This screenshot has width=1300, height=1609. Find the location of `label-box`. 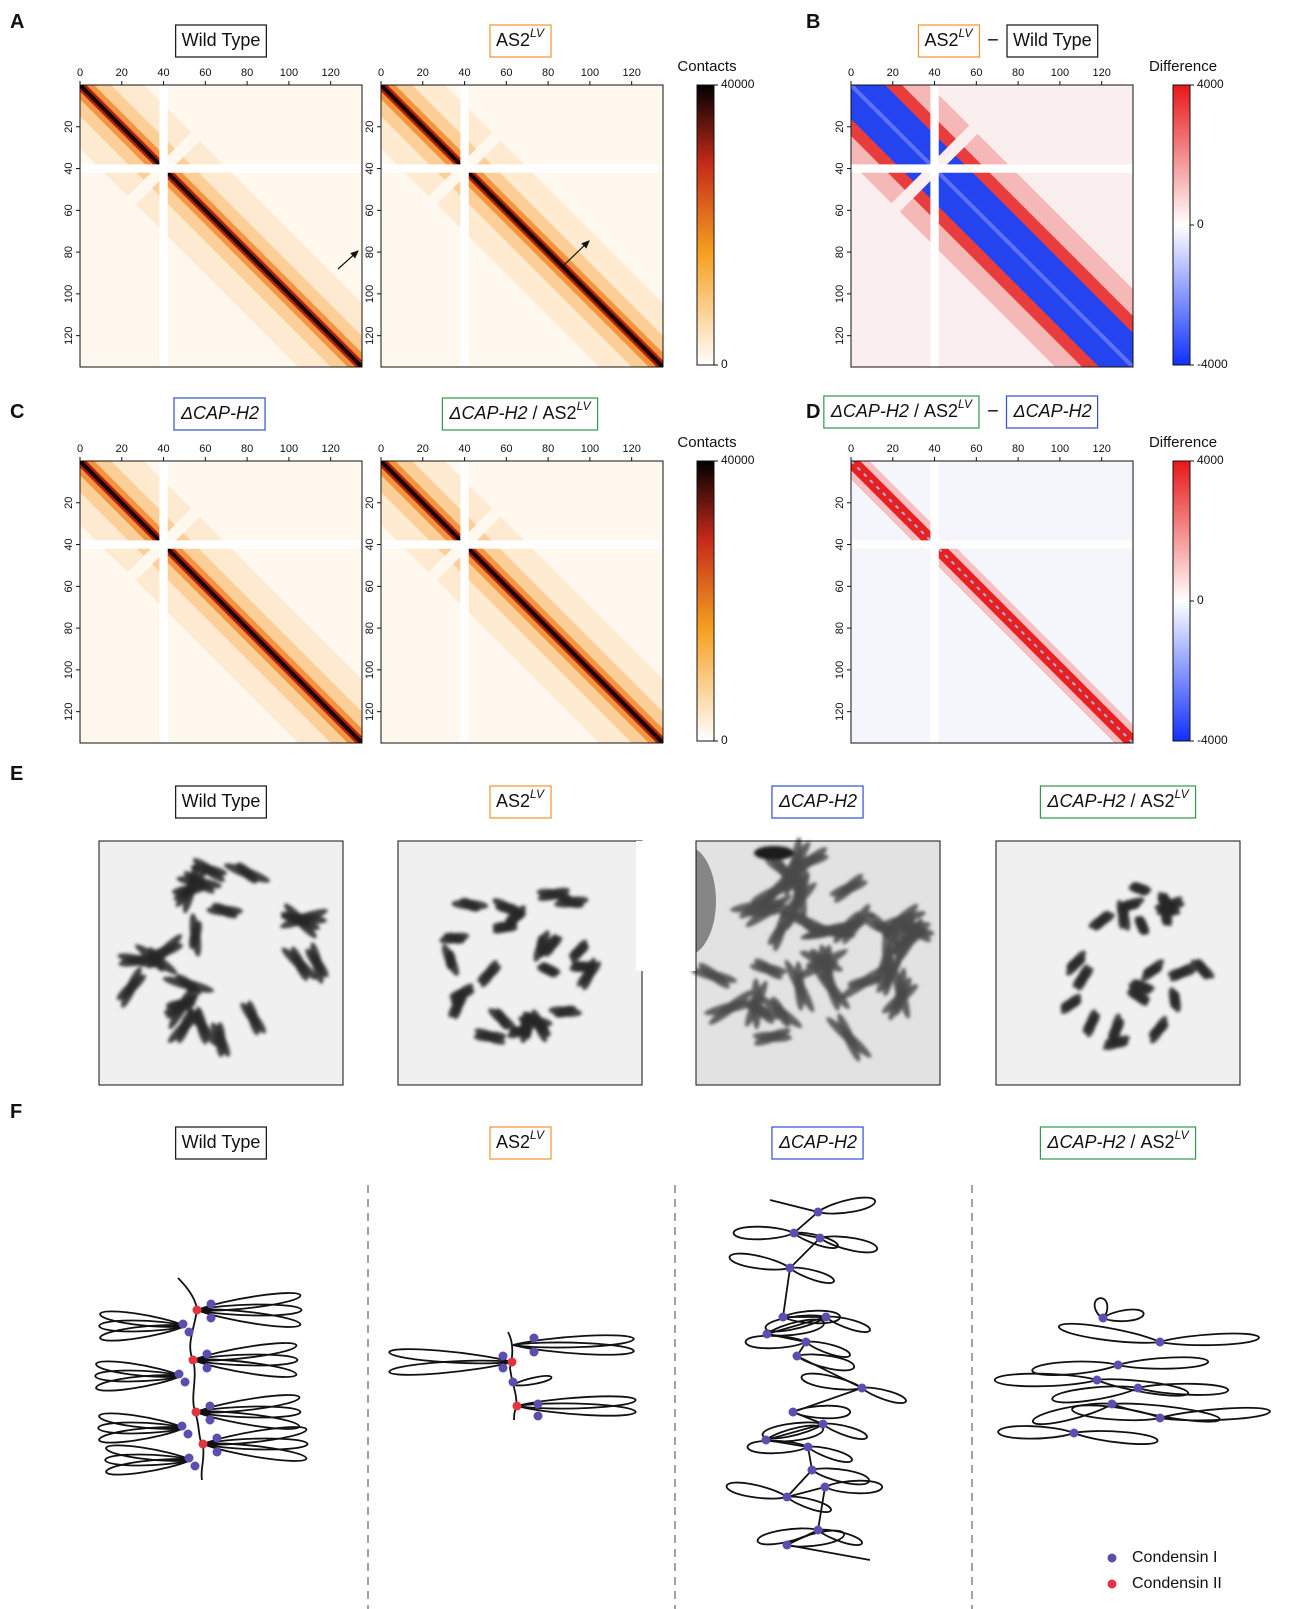

label-box is located at coordinates (901, 412).